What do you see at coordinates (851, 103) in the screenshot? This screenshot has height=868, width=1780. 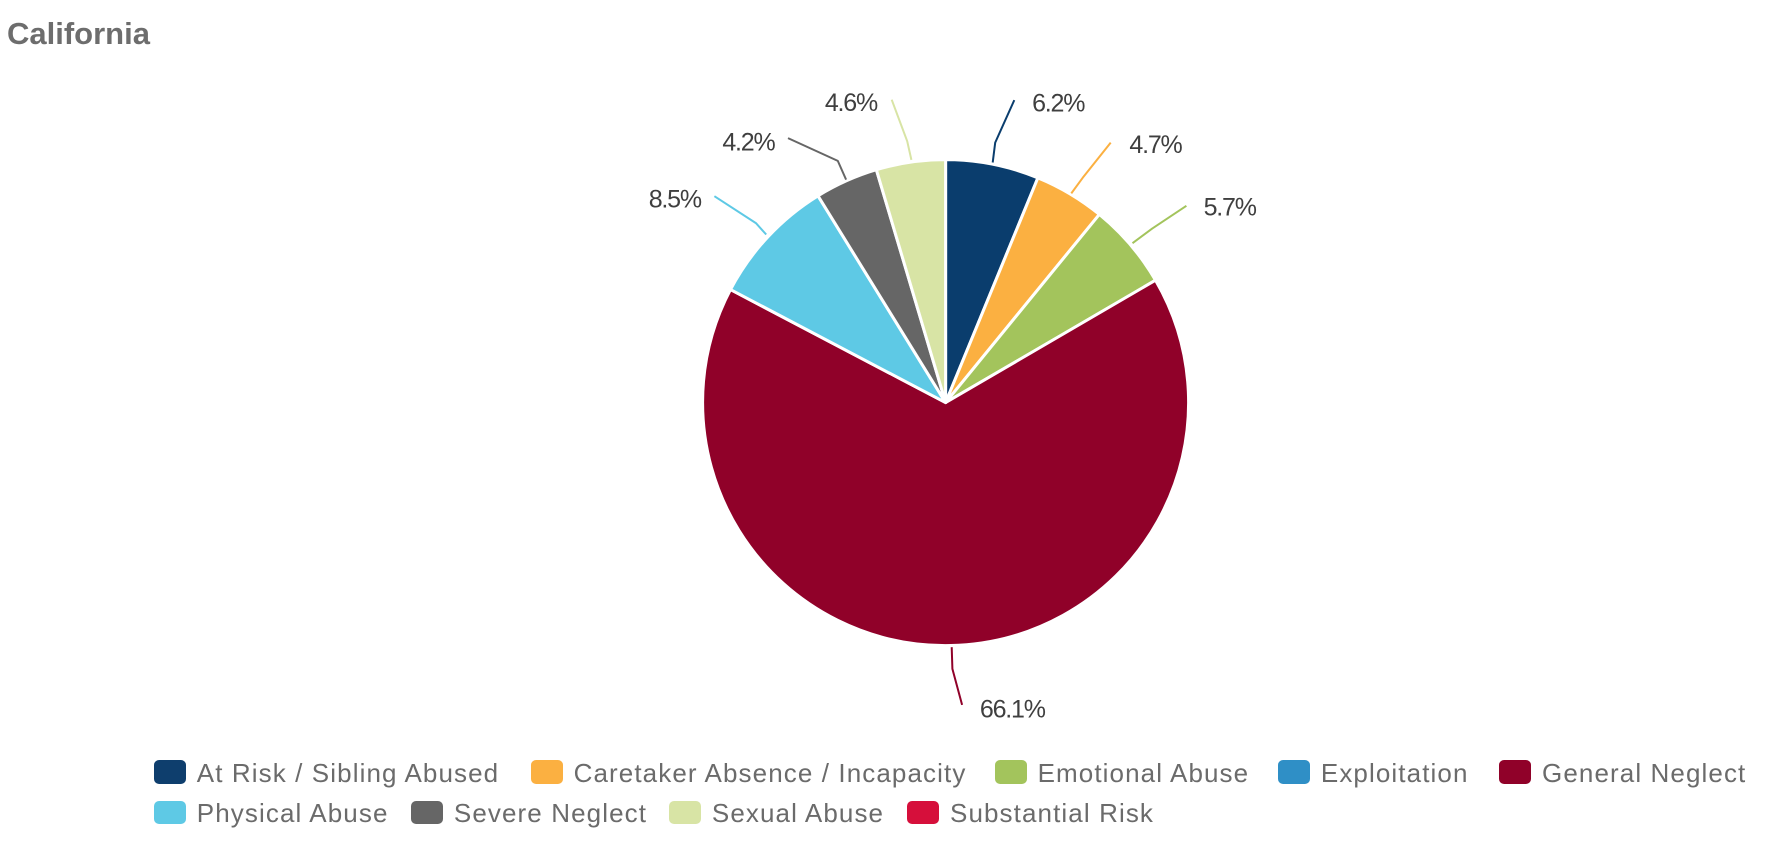 I see `svg-text: 4.6%` at bounding box center [851, 103].